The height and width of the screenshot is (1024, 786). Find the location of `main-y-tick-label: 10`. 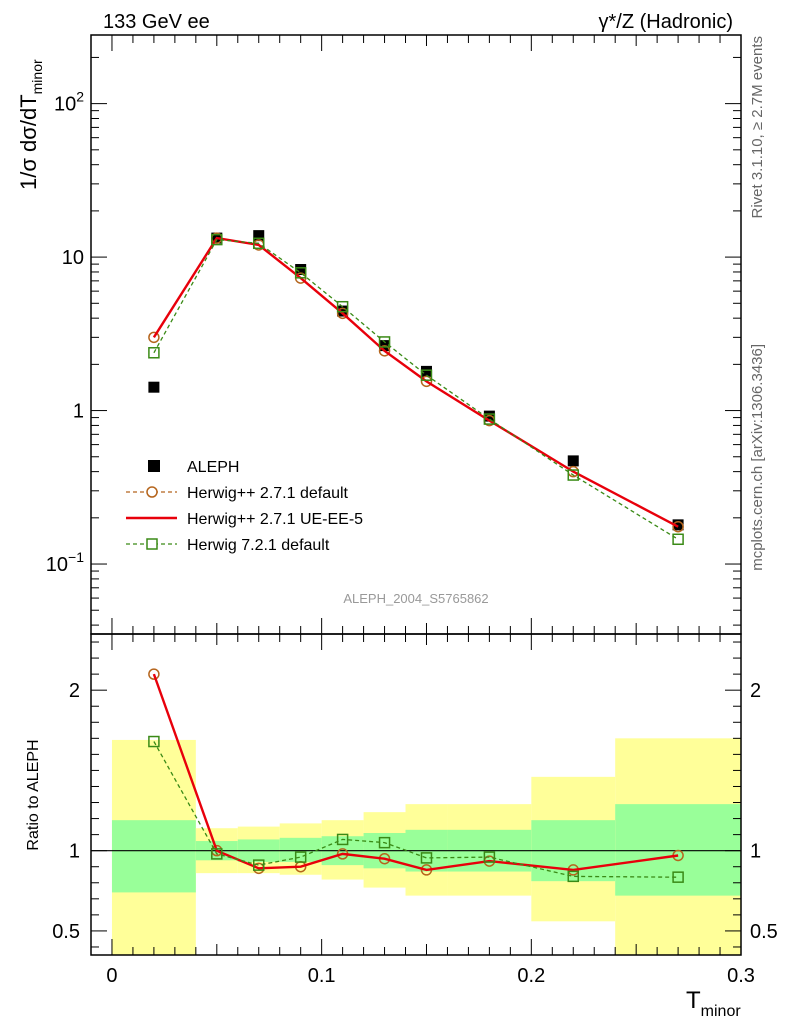

main-y-tick-label: 10 is located at coordinates (73, 258).